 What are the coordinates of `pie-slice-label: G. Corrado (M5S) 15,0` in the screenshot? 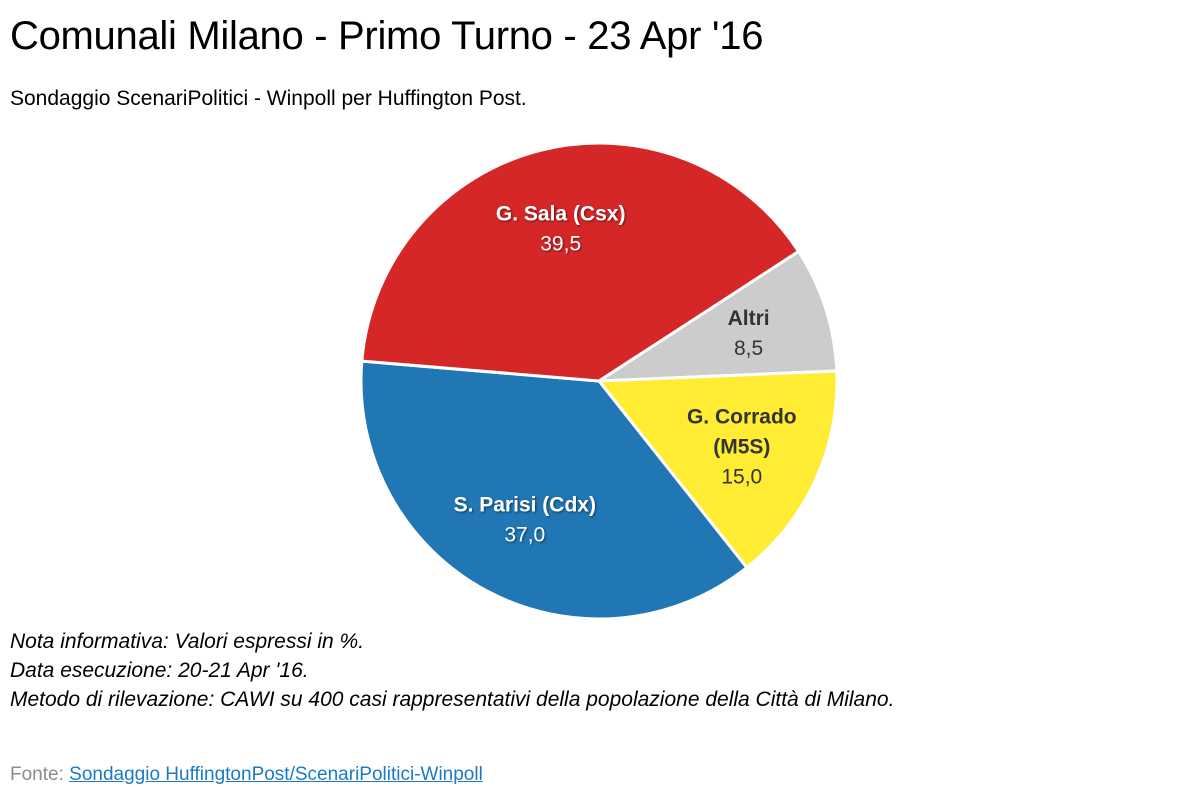 It's located at (742, 446).